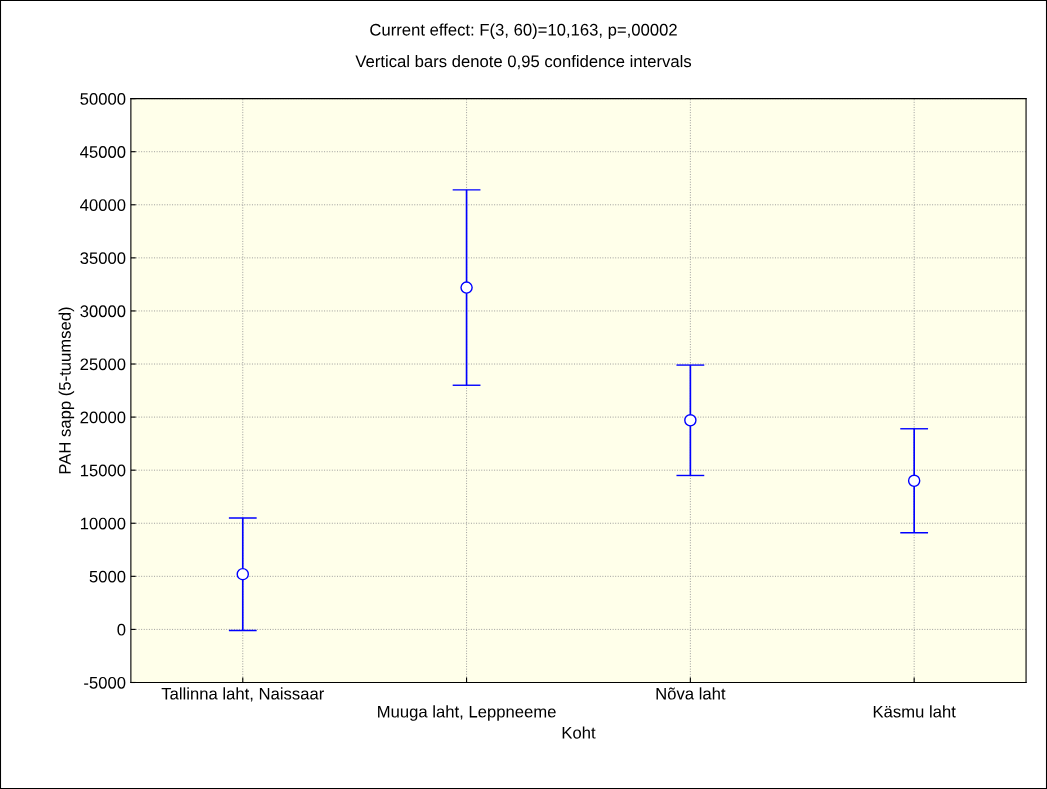 This screenshot has height=789, width=1047. Describe the element at coordinates (103, 205) in the screenshot. I see `y-tick-label: 40000` at that location.